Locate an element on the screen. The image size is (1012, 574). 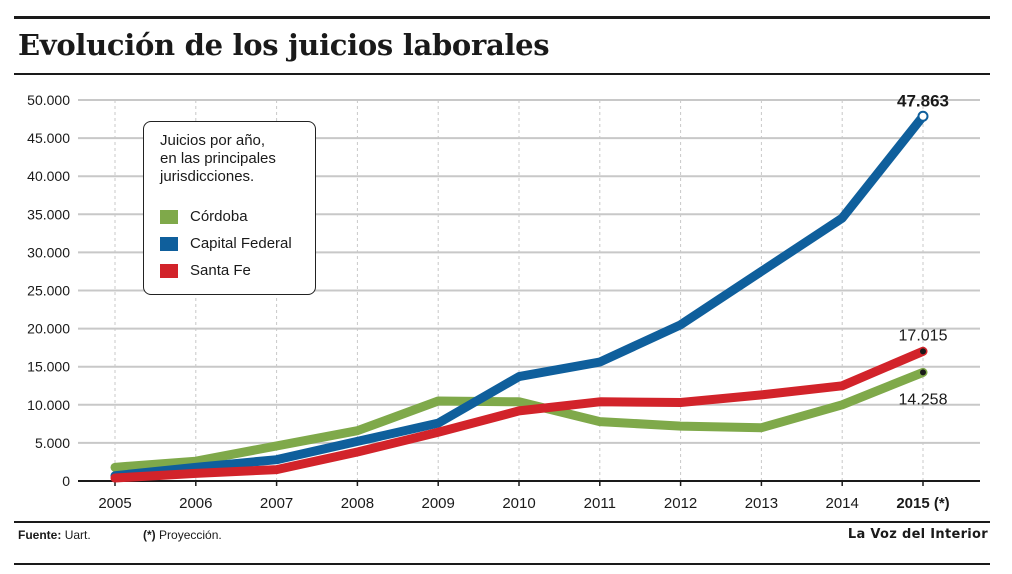
legend-title-line: jurisdicciones. is located at coordinates (207, 176).